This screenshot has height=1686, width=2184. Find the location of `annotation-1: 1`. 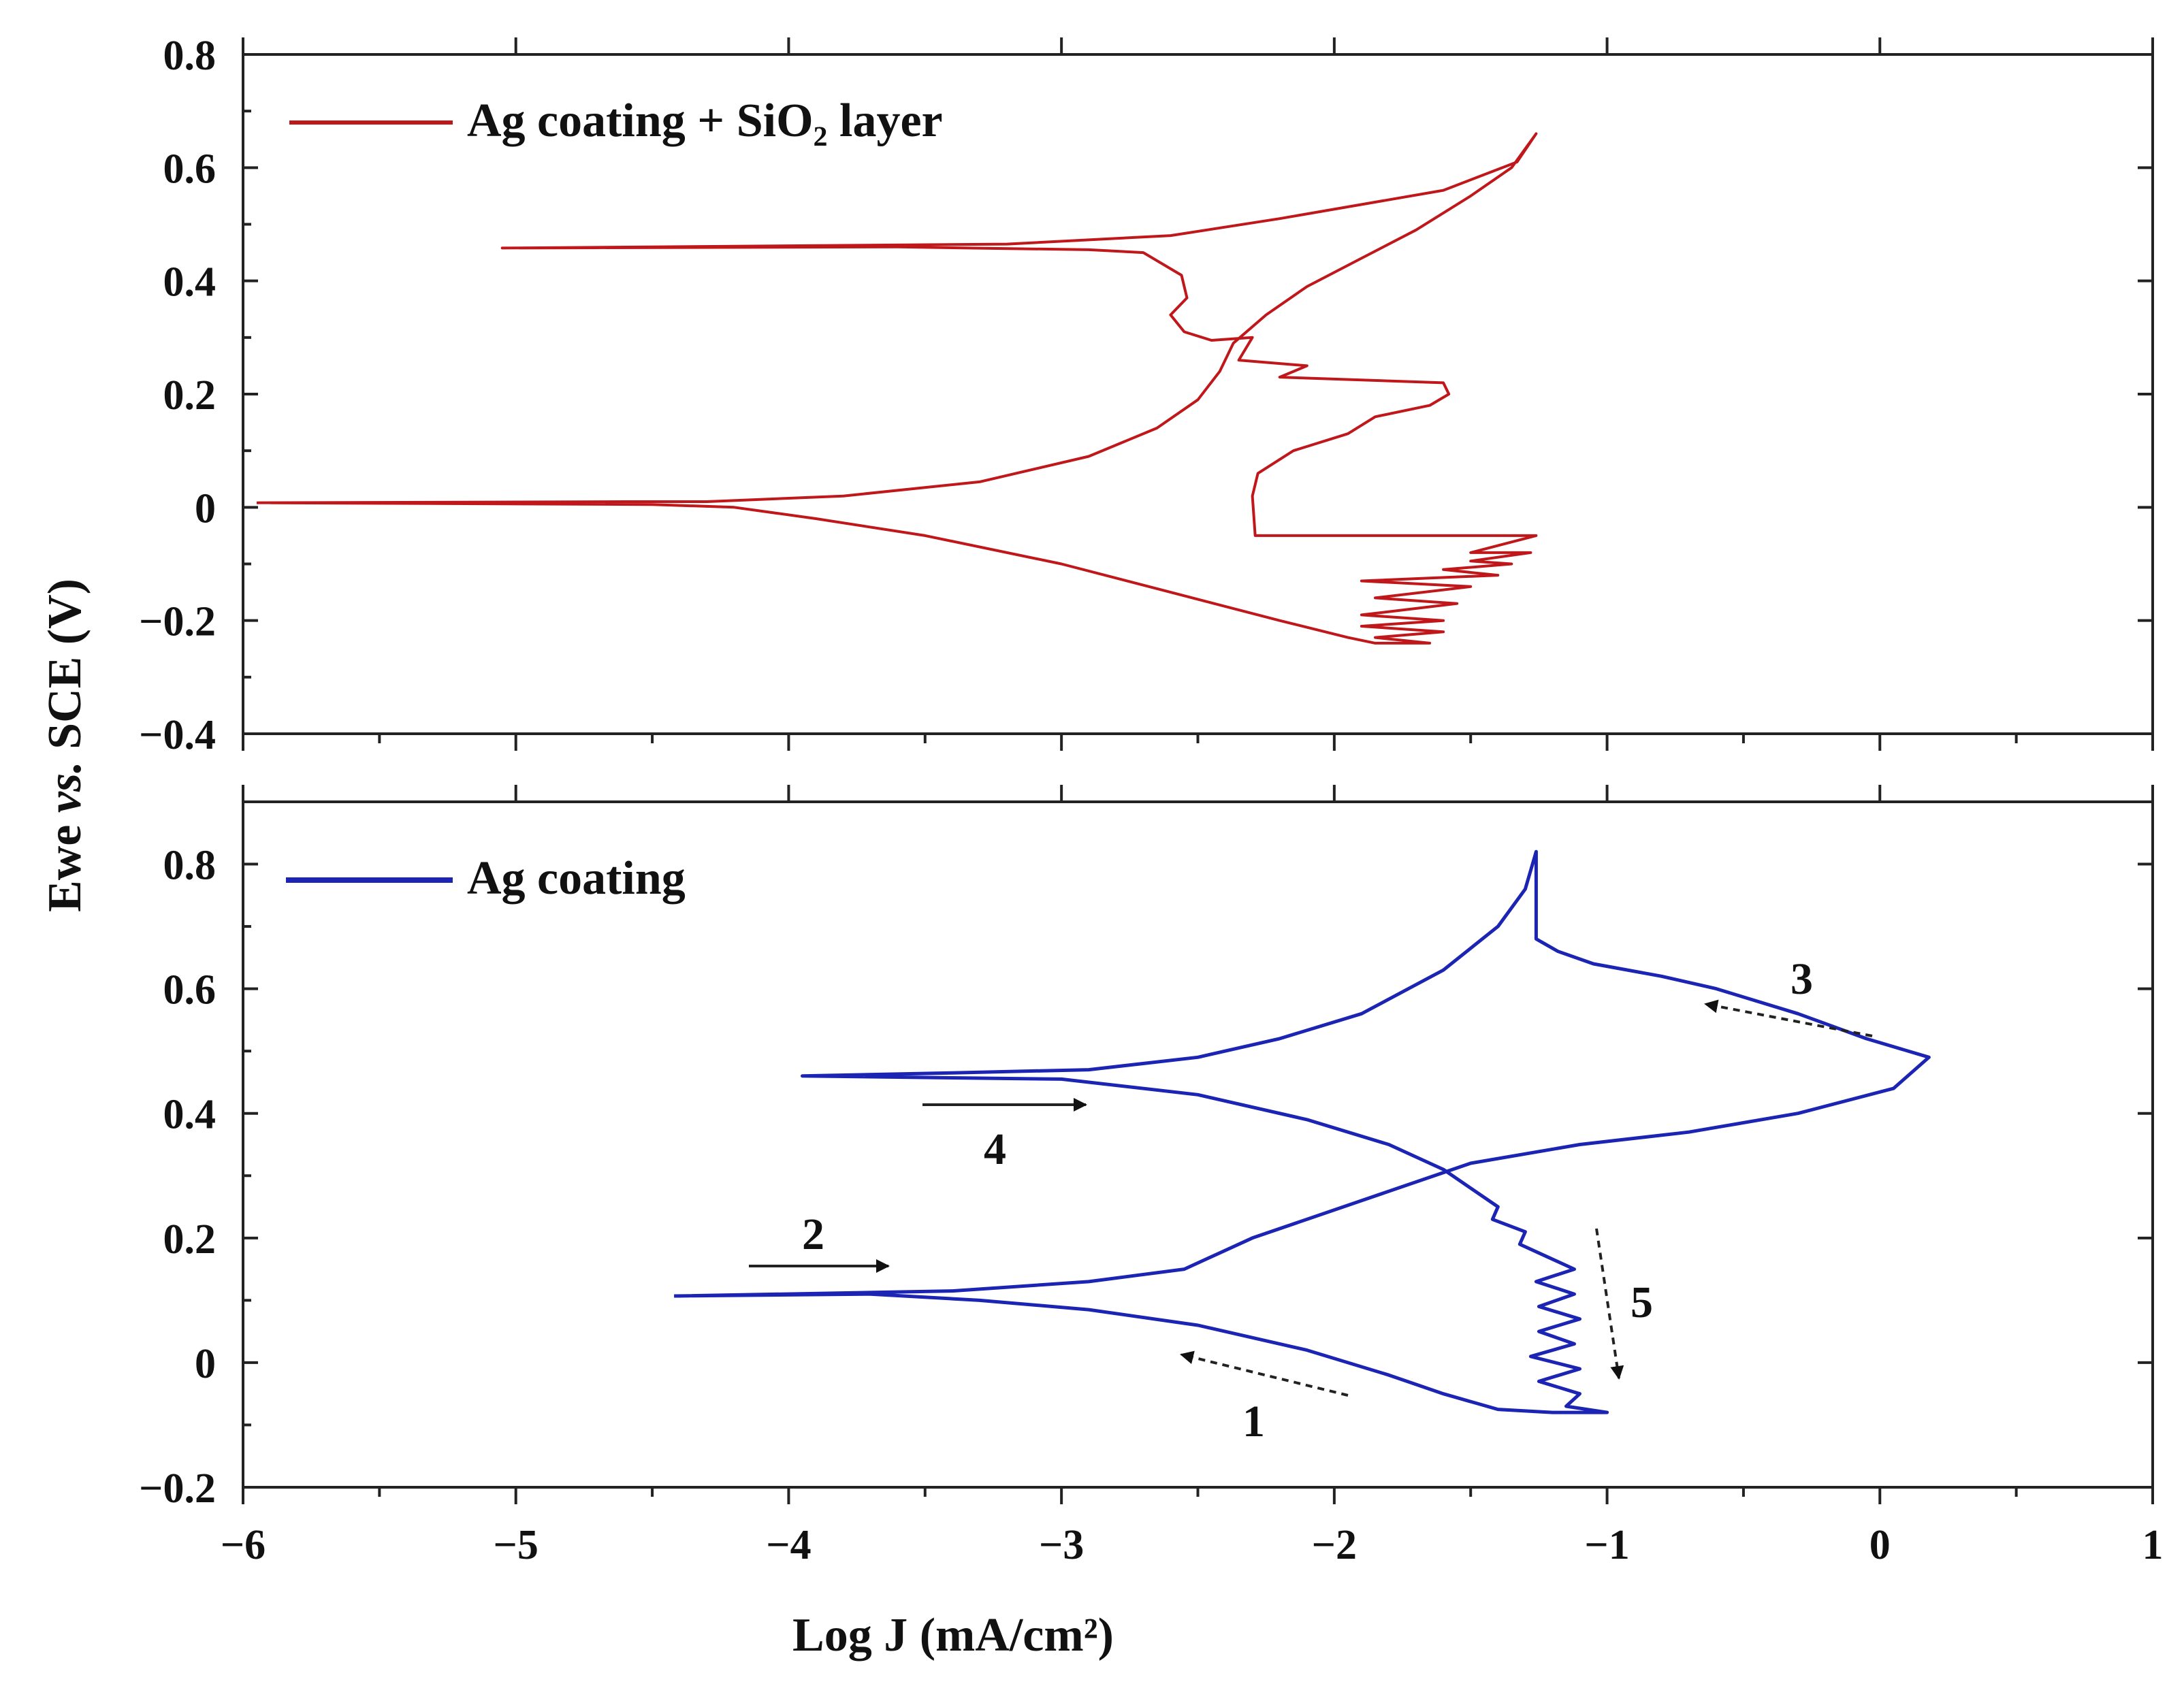

annotation-1: 1 is located at coordinates (1254, 1421).